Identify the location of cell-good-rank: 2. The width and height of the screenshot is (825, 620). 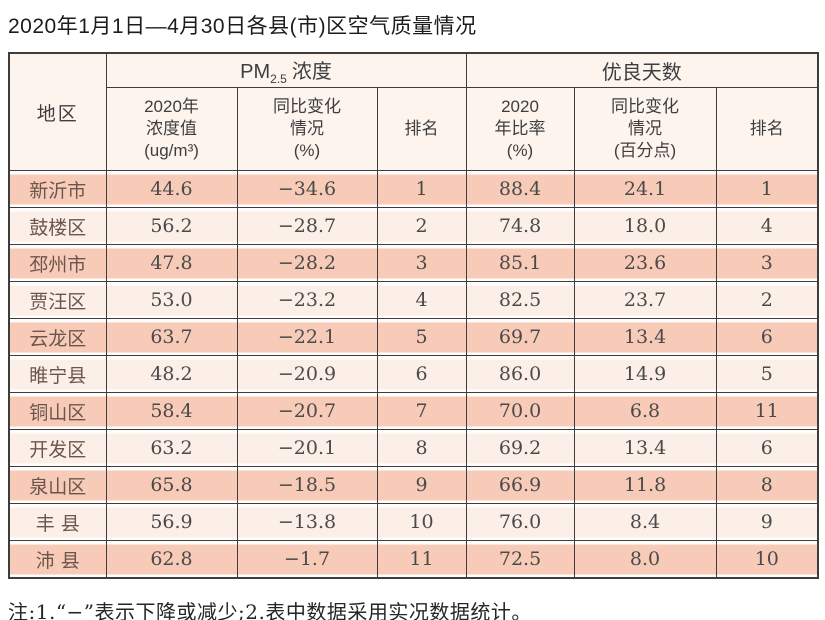
(767, 300).